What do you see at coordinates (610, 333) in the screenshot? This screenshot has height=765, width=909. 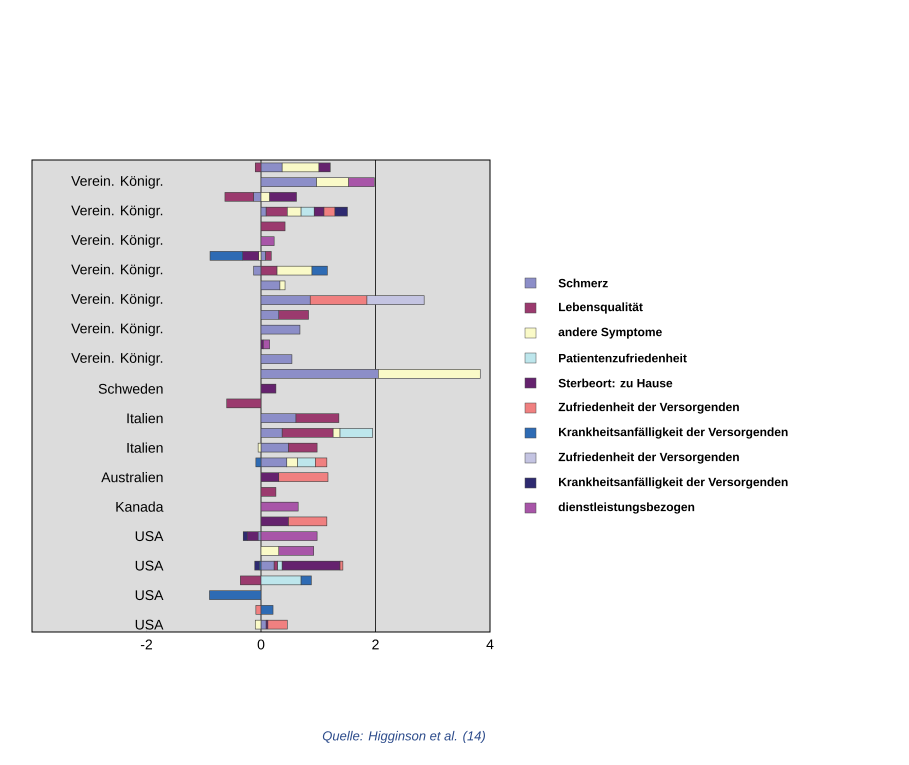 I see `legend-label: andere Symptome` at bounding box center [610, 333].